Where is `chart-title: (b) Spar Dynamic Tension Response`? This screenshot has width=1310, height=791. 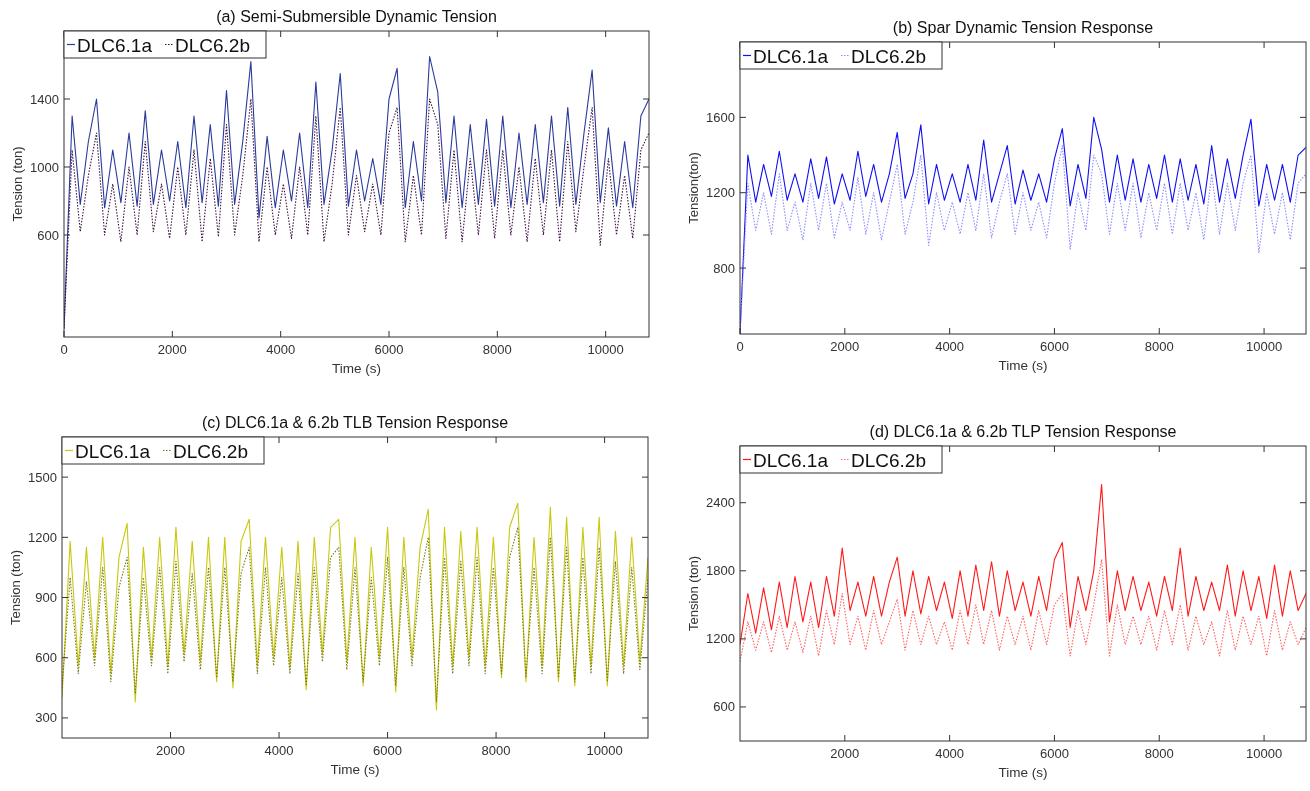 chart-title: (b) Spar Dynamic Tension Response is located at coordinates (1023, 27).